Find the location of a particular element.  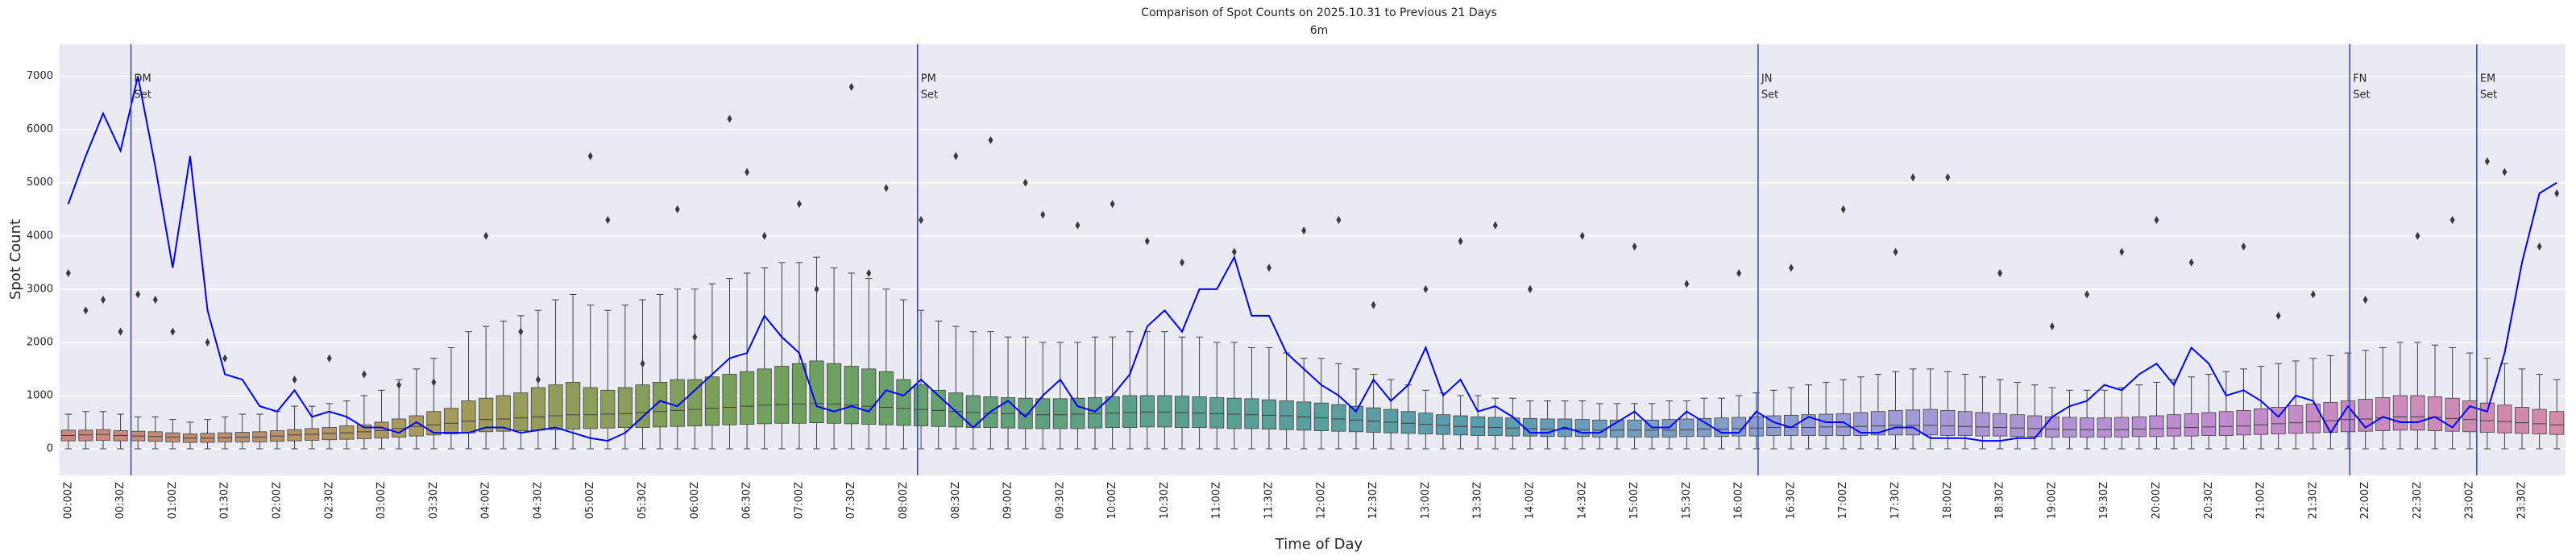

marker-label: PM is located at coordinates (929, 79).